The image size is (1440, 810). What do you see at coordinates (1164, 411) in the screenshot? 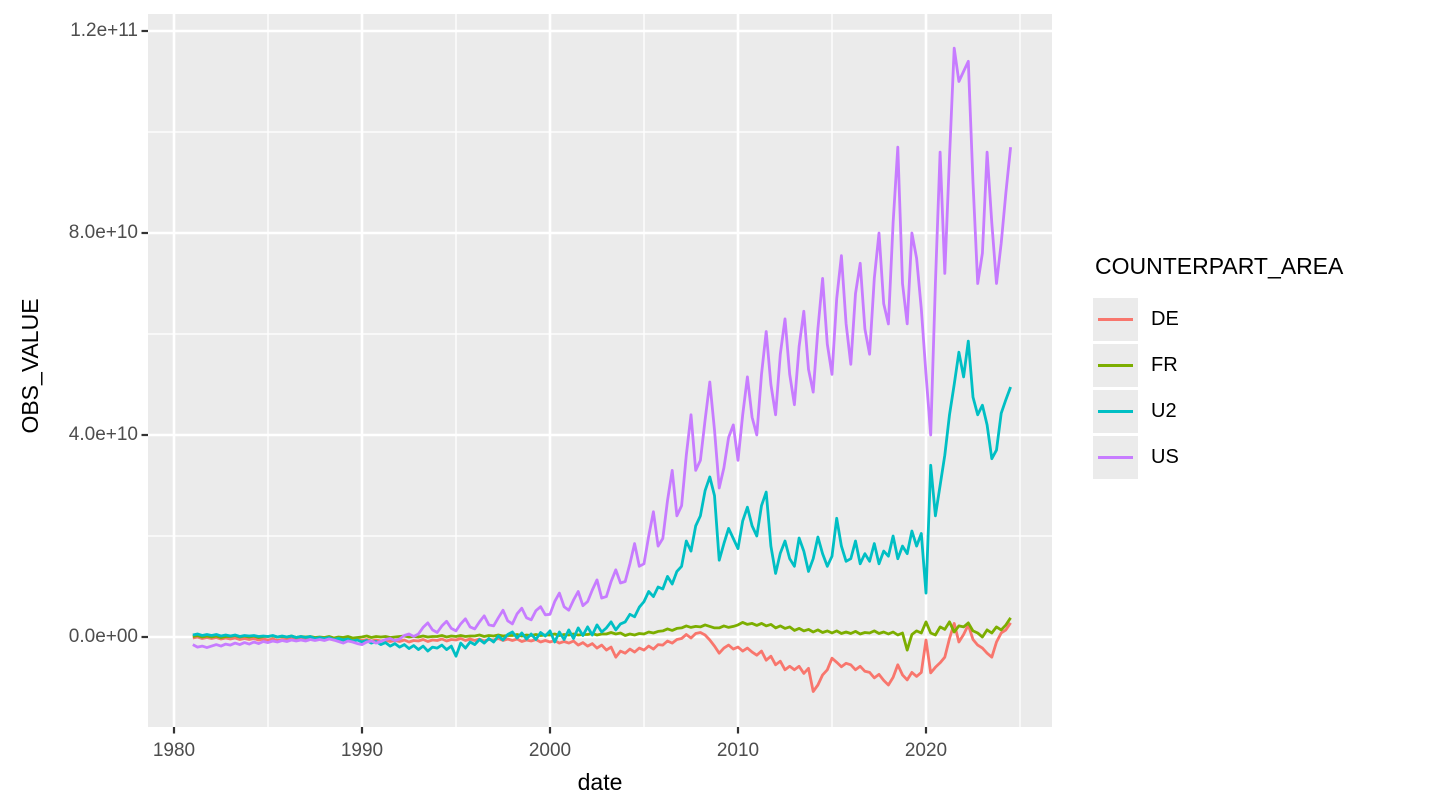
I see `legend-label-u2: U2` at bounding box center [1164, 411].